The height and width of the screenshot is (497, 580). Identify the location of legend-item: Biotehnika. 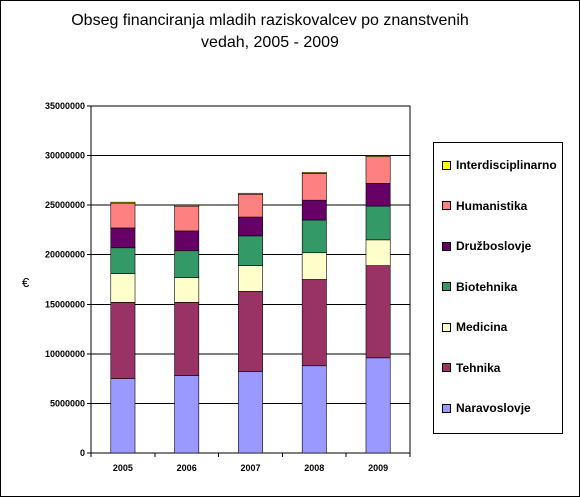
(479, 287).